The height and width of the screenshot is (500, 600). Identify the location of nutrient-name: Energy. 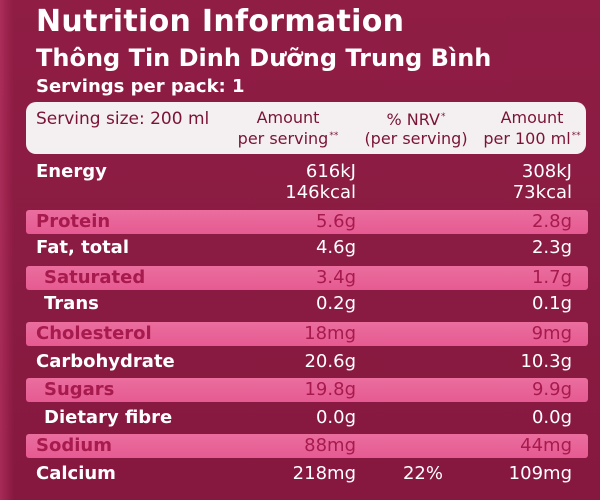
(71, 171).